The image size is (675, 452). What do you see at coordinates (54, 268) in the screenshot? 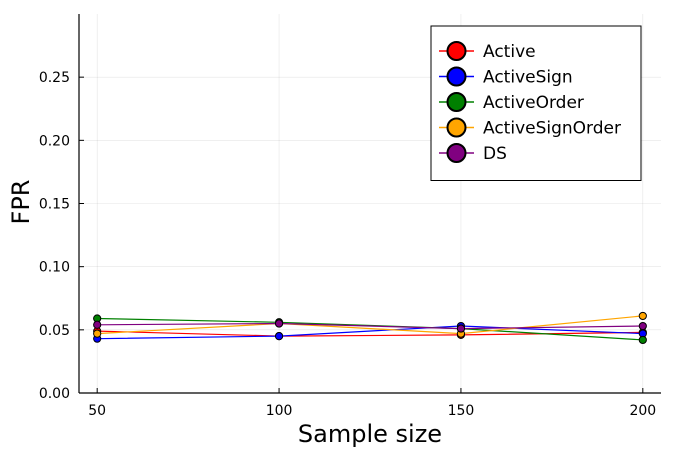
I see `y-tick-label: 0.10` at bounding box center [54, 268].